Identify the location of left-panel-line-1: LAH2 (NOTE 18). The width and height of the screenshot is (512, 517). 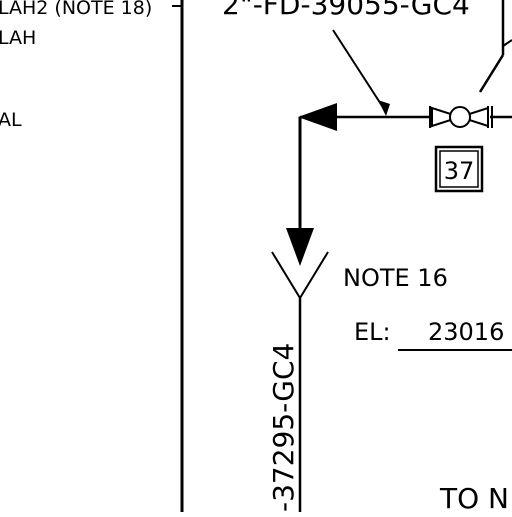
(76, 9).